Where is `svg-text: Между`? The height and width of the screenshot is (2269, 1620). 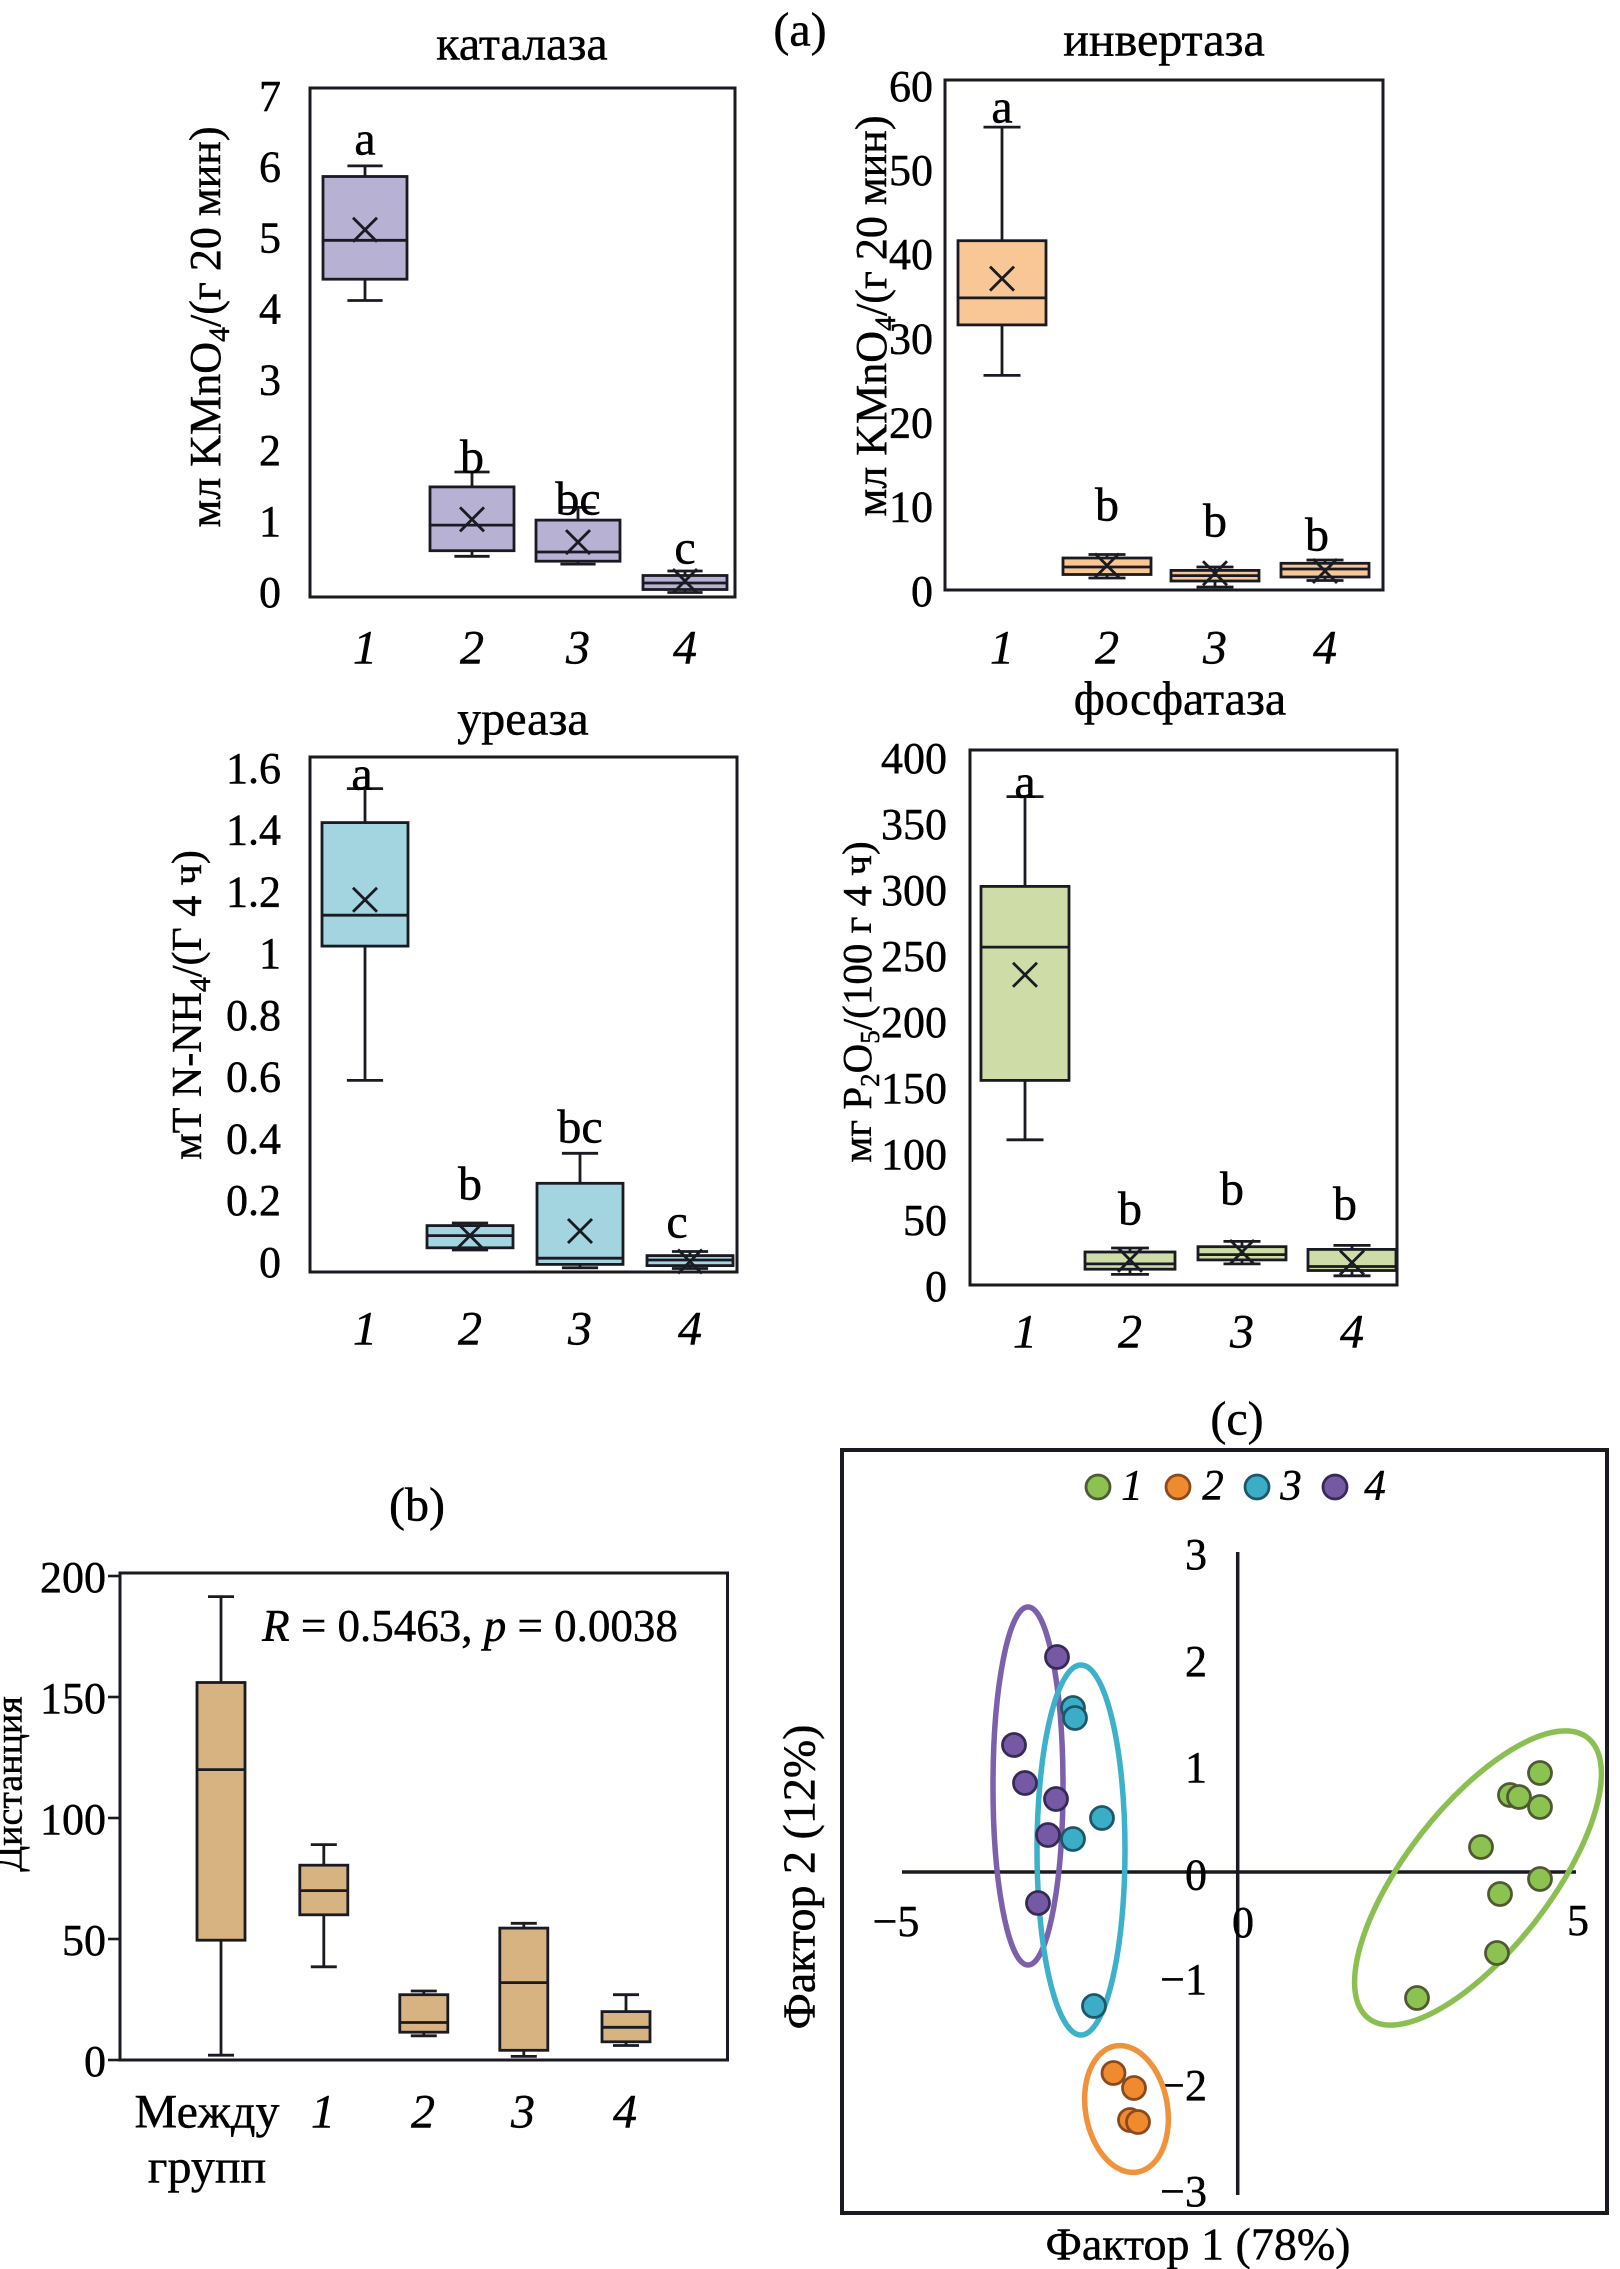
svg-text: Между is located at coordinates (207, 2111).